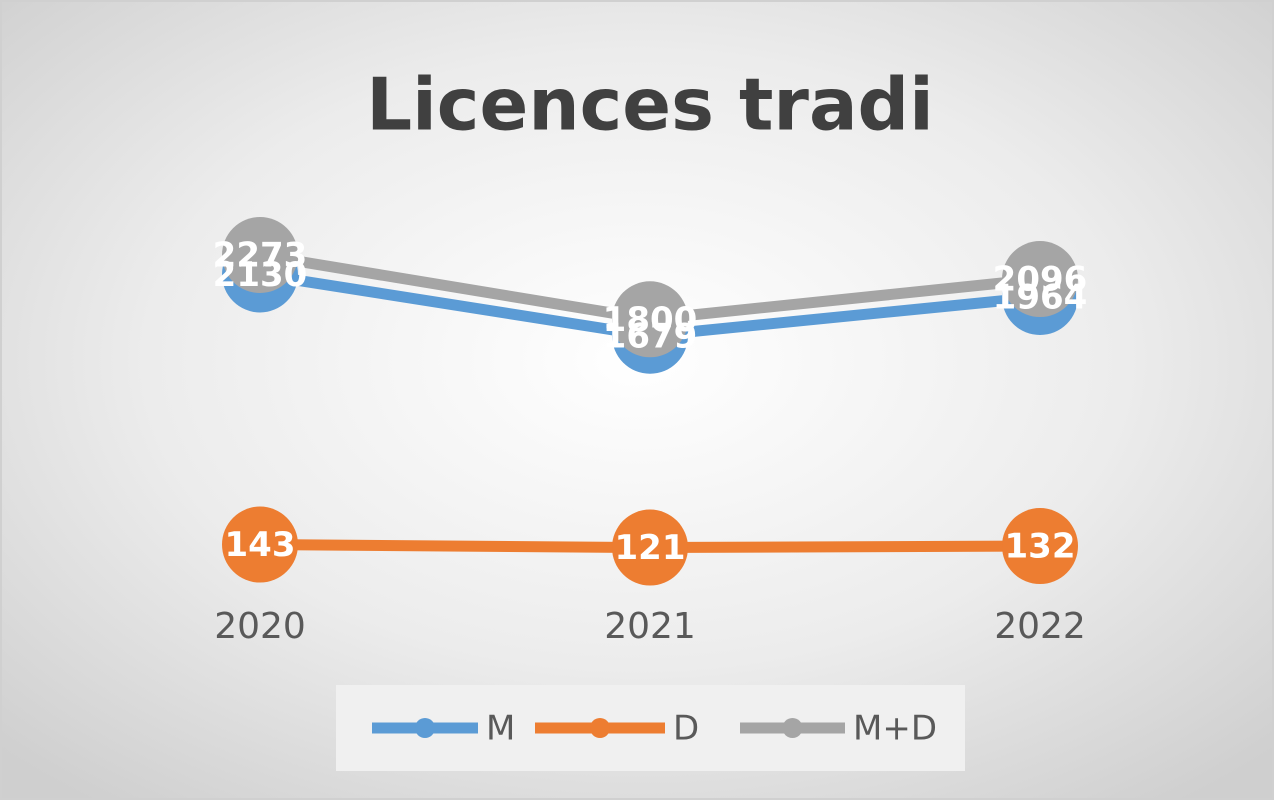  What do you see at coordinates (1040, 298) in the screenshot?
I see `data-label: 1964` at bounding box center [1040, 298].